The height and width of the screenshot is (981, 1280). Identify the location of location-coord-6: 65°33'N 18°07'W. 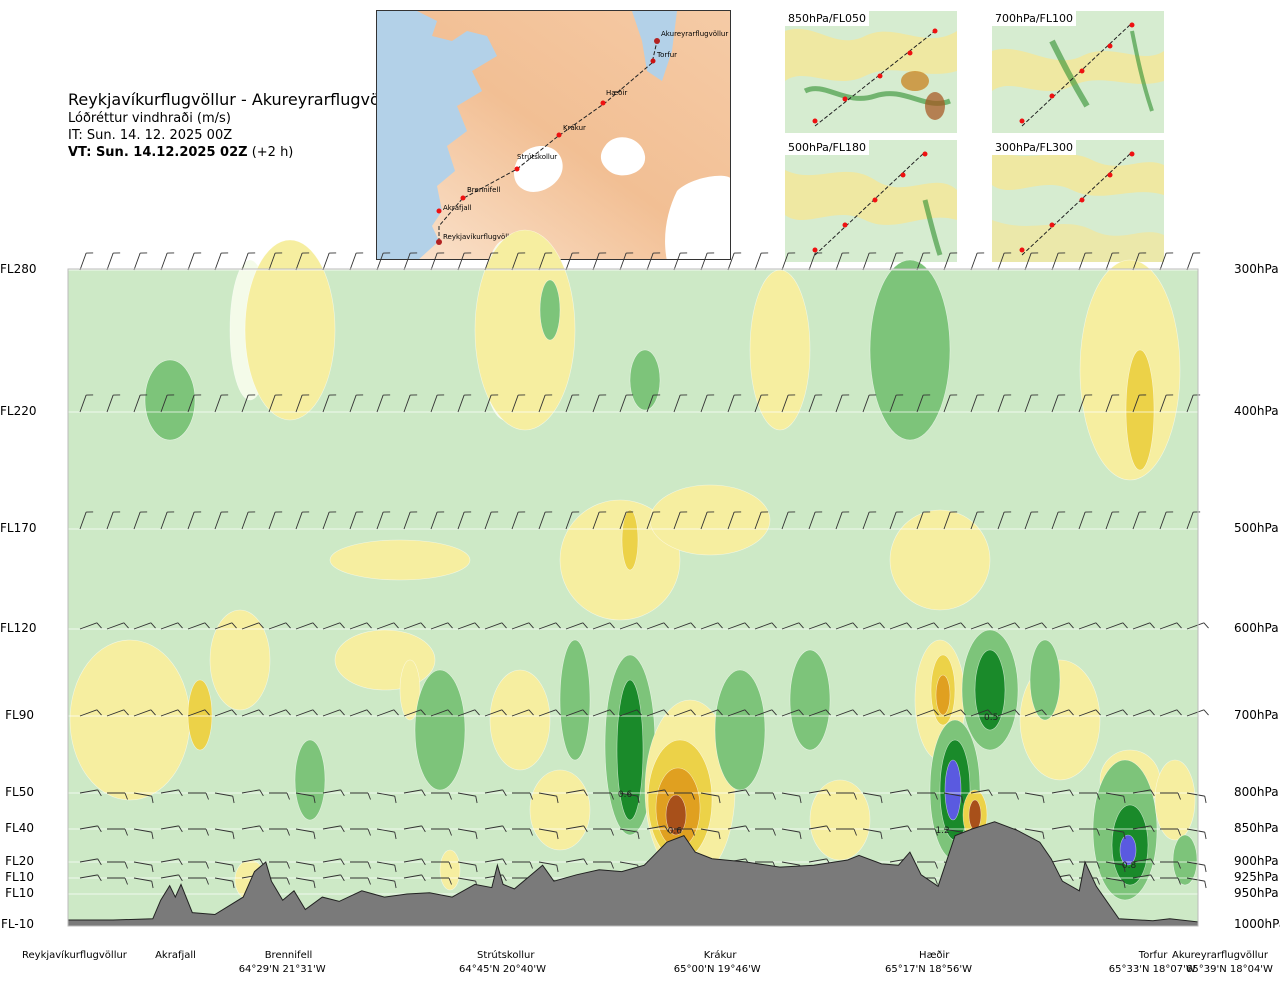
(1152, 969).